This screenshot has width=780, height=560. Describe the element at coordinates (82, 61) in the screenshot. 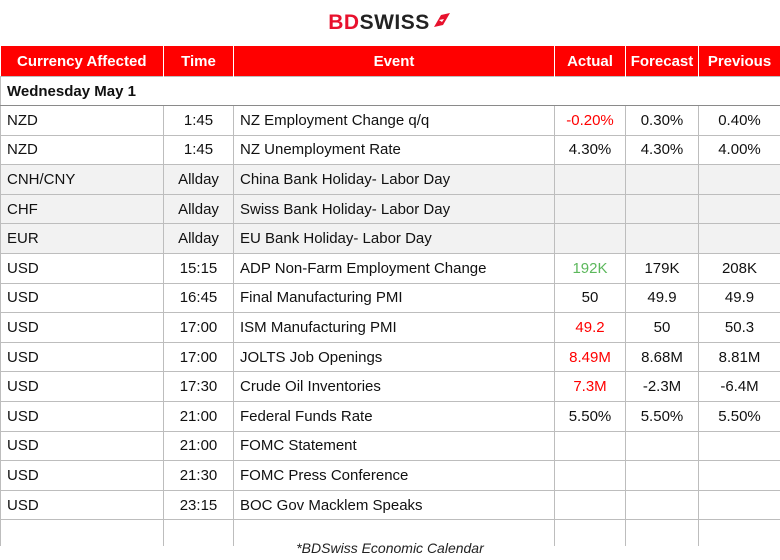

I see `header-currency: Currency Affected` at that location.